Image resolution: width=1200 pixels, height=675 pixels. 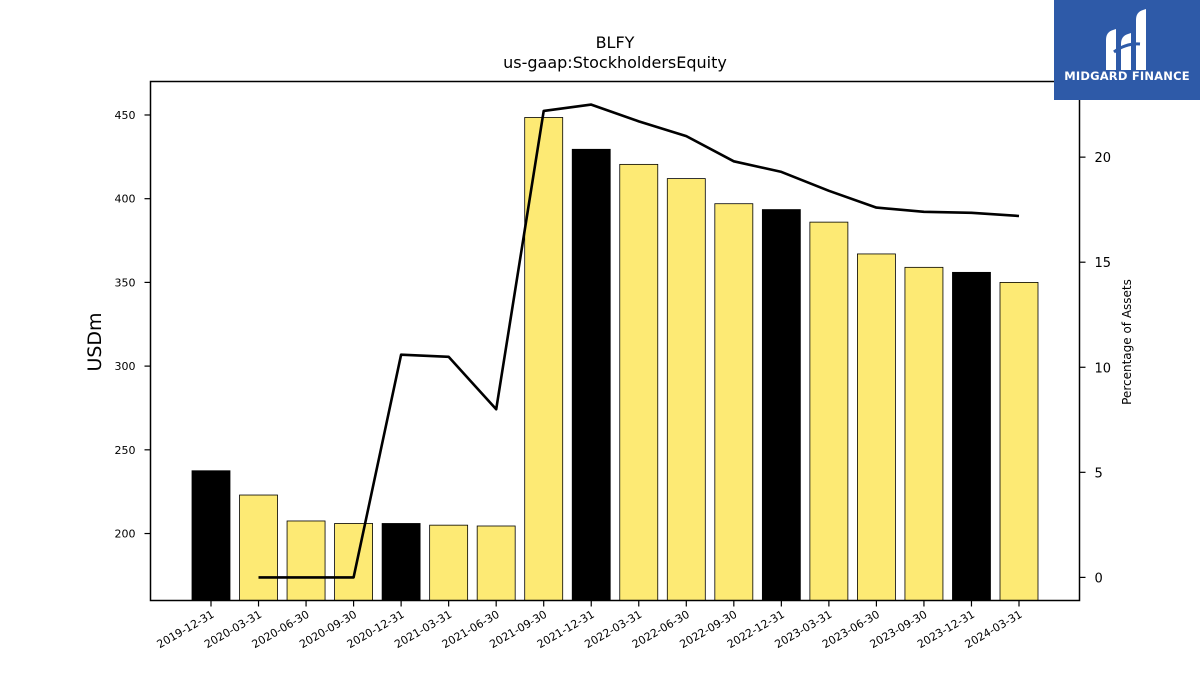 What do you see at coordinates (1099, 473) in the screenshot?
I see `y2-tick-label: 5` at bounding box center [1099, 473].